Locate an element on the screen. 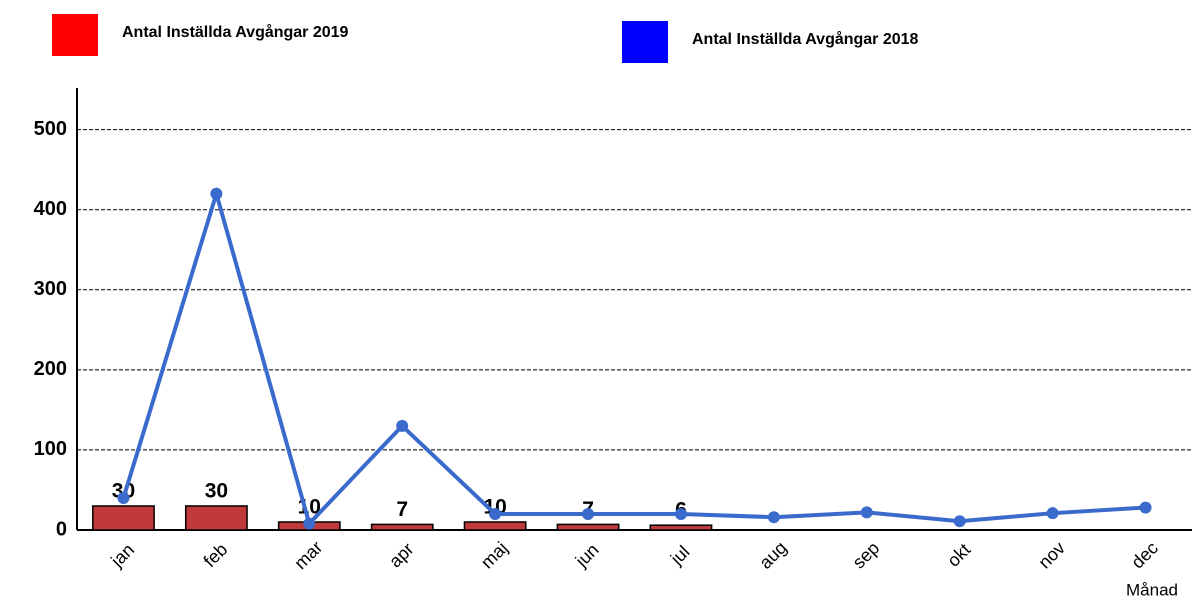 This screenshot has width=1192, height=605. legend-label: Antal Inställda Avgångar 2018 is located at coordinates (805, 39).